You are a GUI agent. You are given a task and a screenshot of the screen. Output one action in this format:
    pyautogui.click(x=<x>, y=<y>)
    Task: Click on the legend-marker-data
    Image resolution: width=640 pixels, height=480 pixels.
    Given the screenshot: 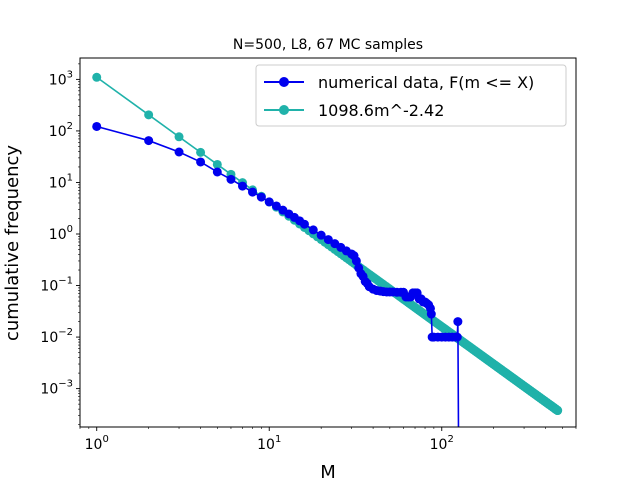 What is the action you would take?
    pyautogui.click(x=284, y=82)
    